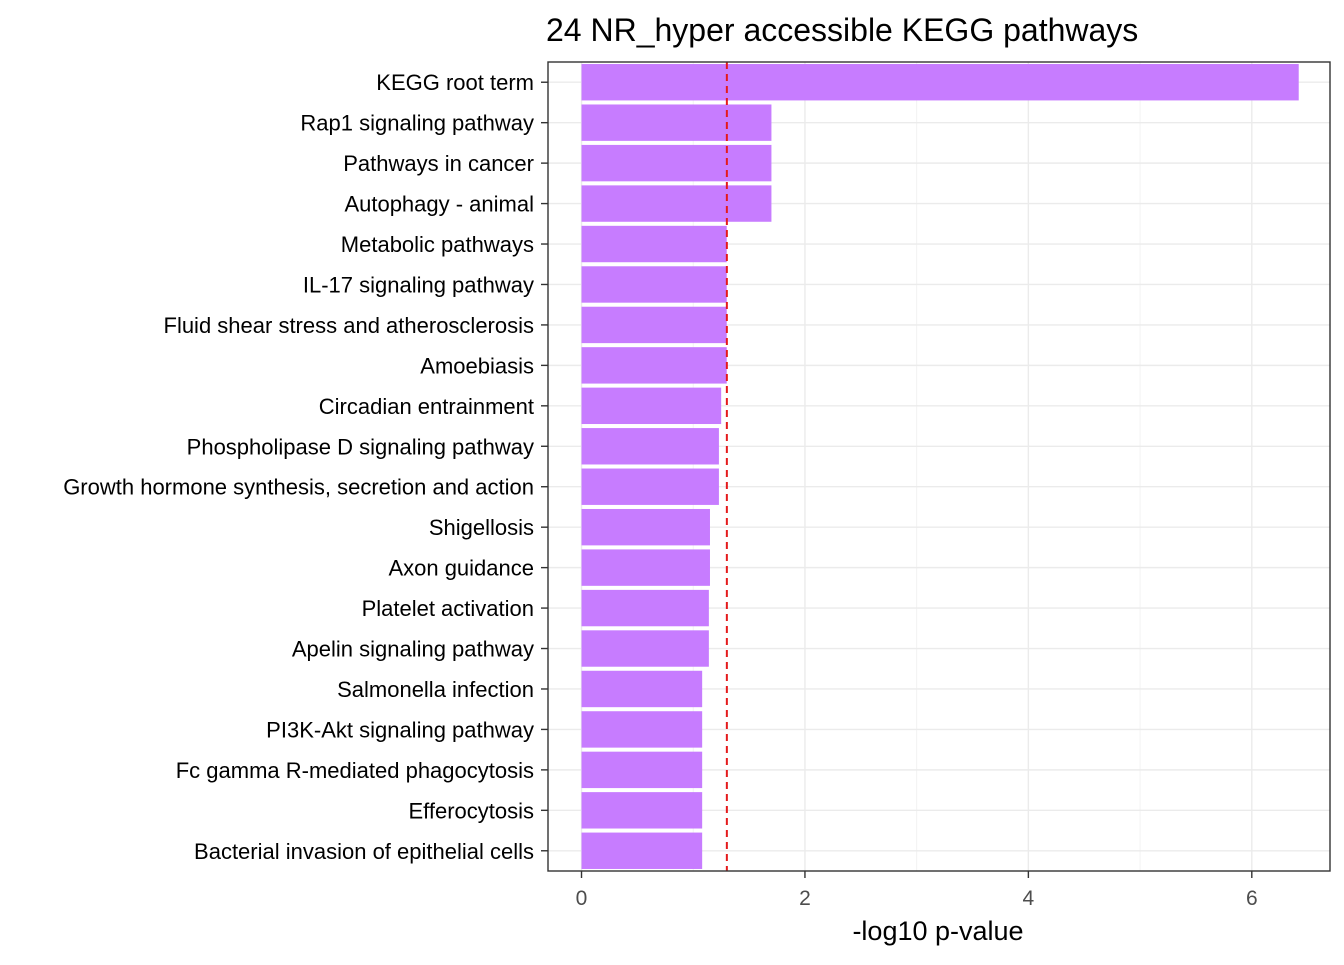 Image resolution: width=1344 pixels, height=965 pixels. I want to click on y-tick-label: Axon guidance, so click(461, 568).